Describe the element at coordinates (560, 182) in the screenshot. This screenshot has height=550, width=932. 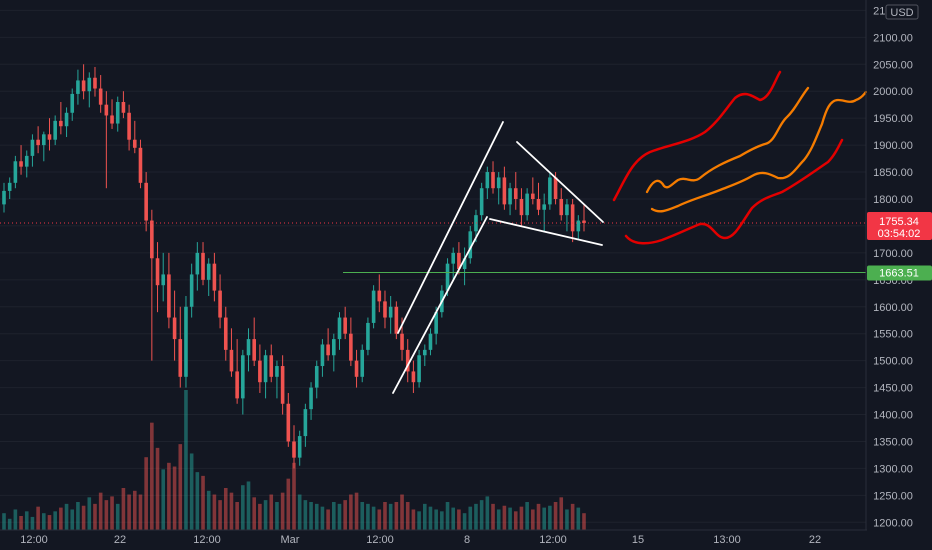
I see `wedge-upper-line` at that location.